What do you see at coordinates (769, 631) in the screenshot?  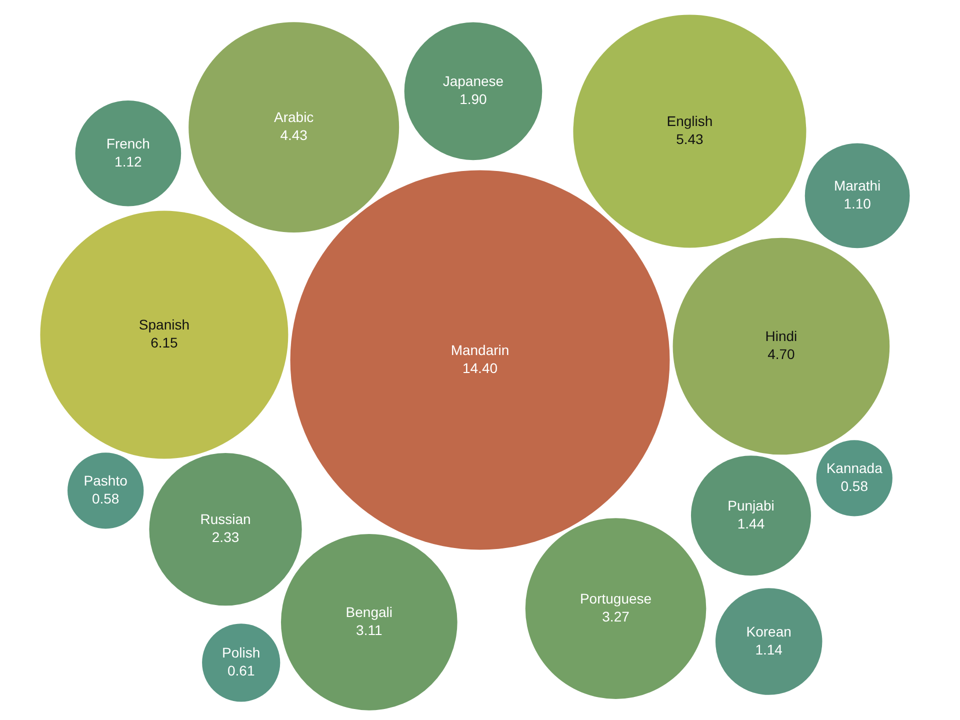 I see `category-label: Korean` at bounding box center [769, 631].